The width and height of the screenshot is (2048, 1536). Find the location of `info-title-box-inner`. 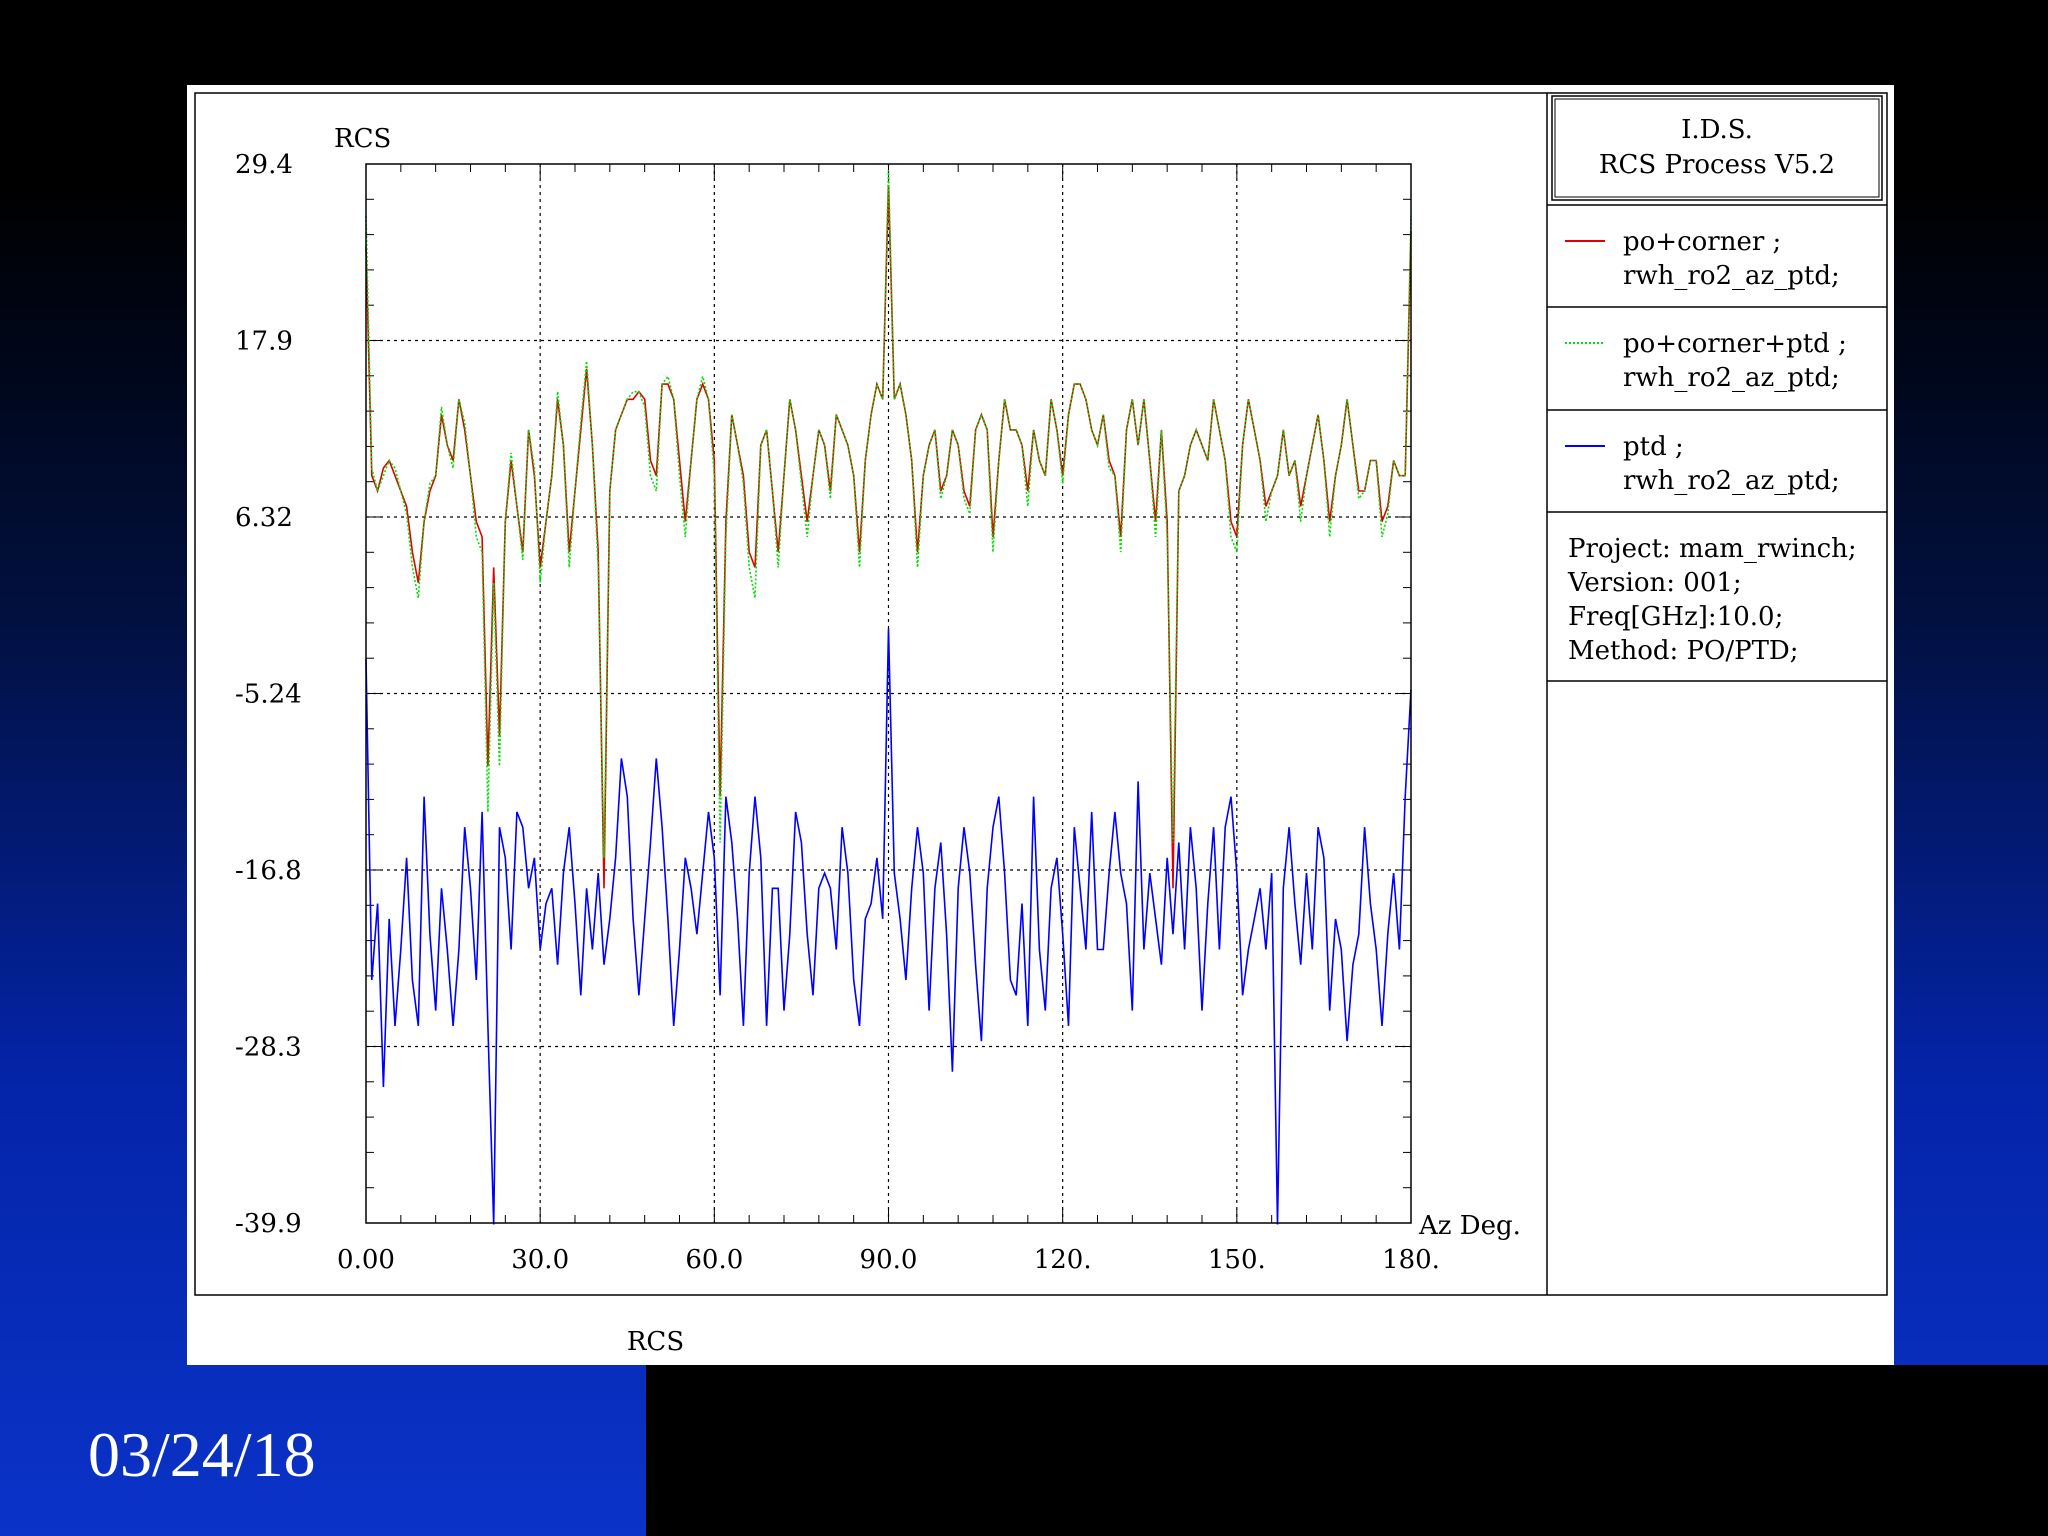

info-title-box-inner is located at coordinates (1717, 148).